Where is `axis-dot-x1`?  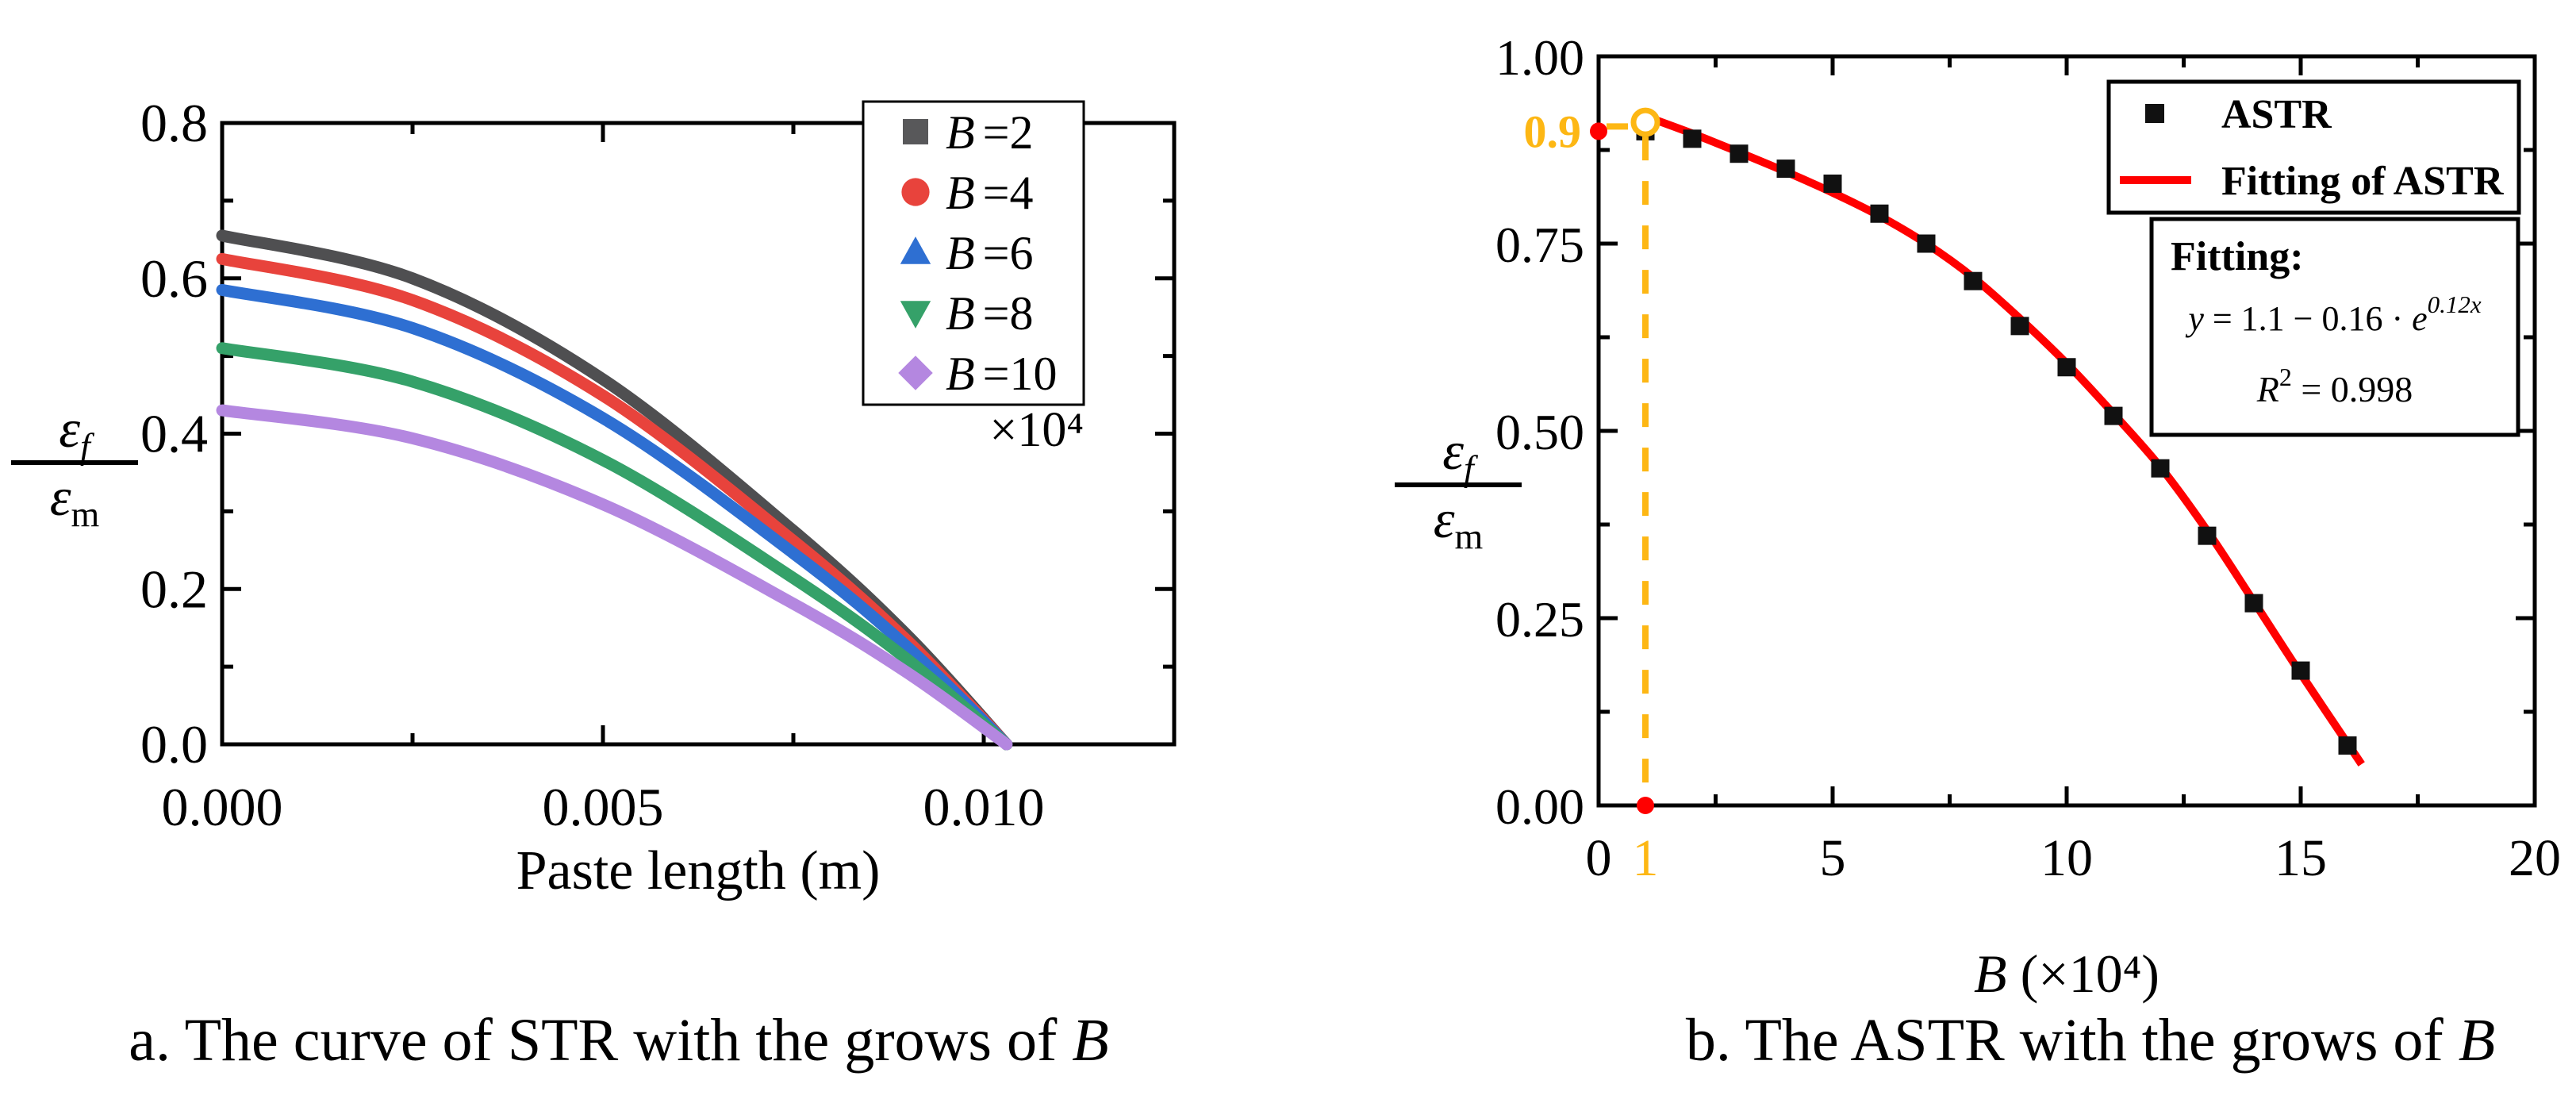
axis-dot-x1 is located at coordinates (1645, 805).